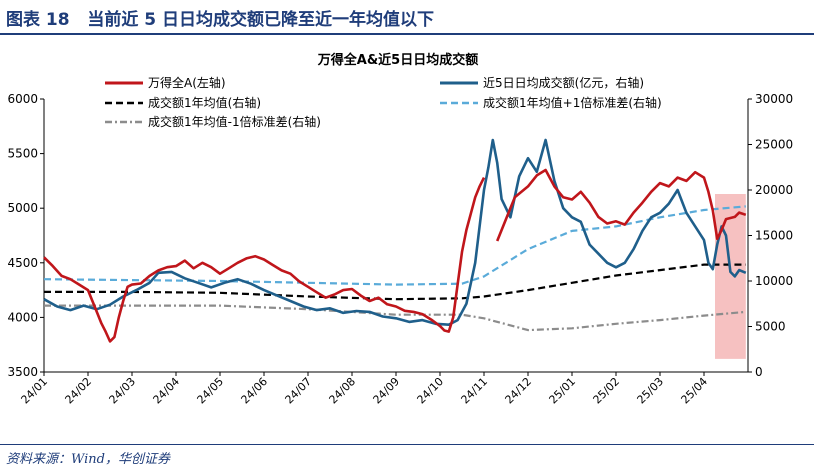  Describe the element at coordinates (255, 391) in the screenshot. I see `x-tick-label: 24/06` at that location.